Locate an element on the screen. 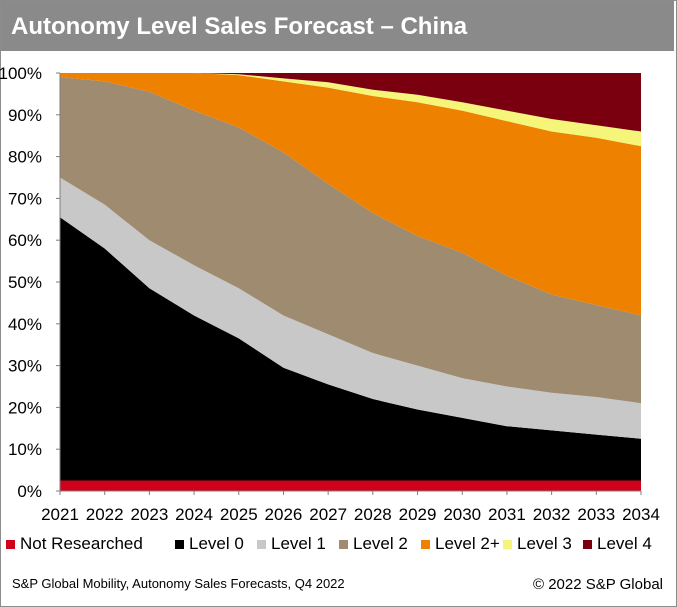  y-tick-label: 70% is located at coordinates (25, 198).